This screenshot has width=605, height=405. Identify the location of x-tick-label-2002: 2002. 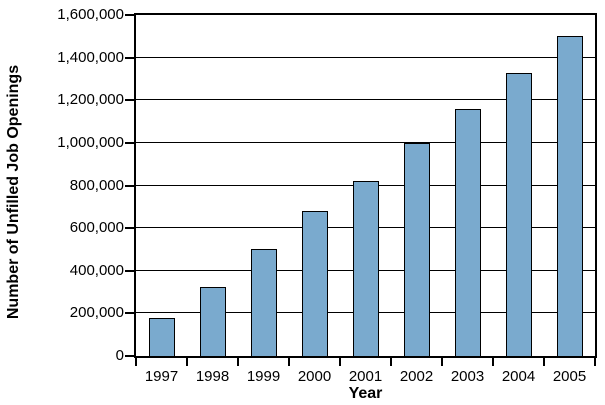
(416, 376).